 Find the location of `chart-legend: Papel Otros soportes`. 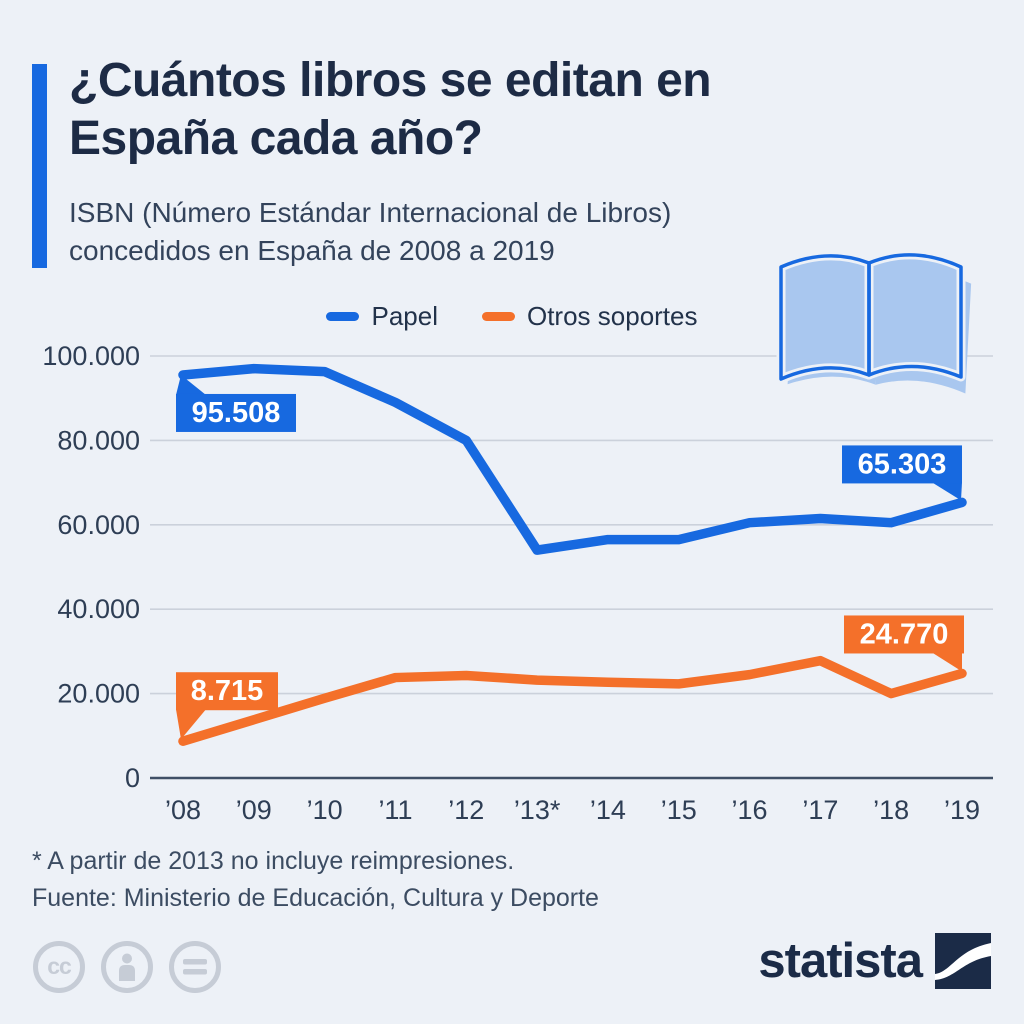

chart-legend: Papel Otros soportes is located at coordinates (512, 316).